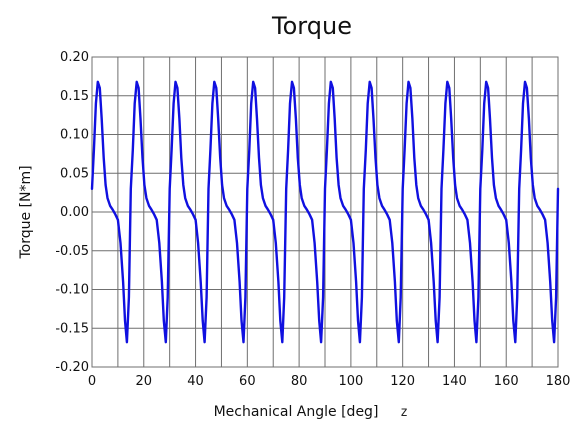 The image size is (575, 426). I want to click on y-tick-label: 0.10, so click(74, 135).